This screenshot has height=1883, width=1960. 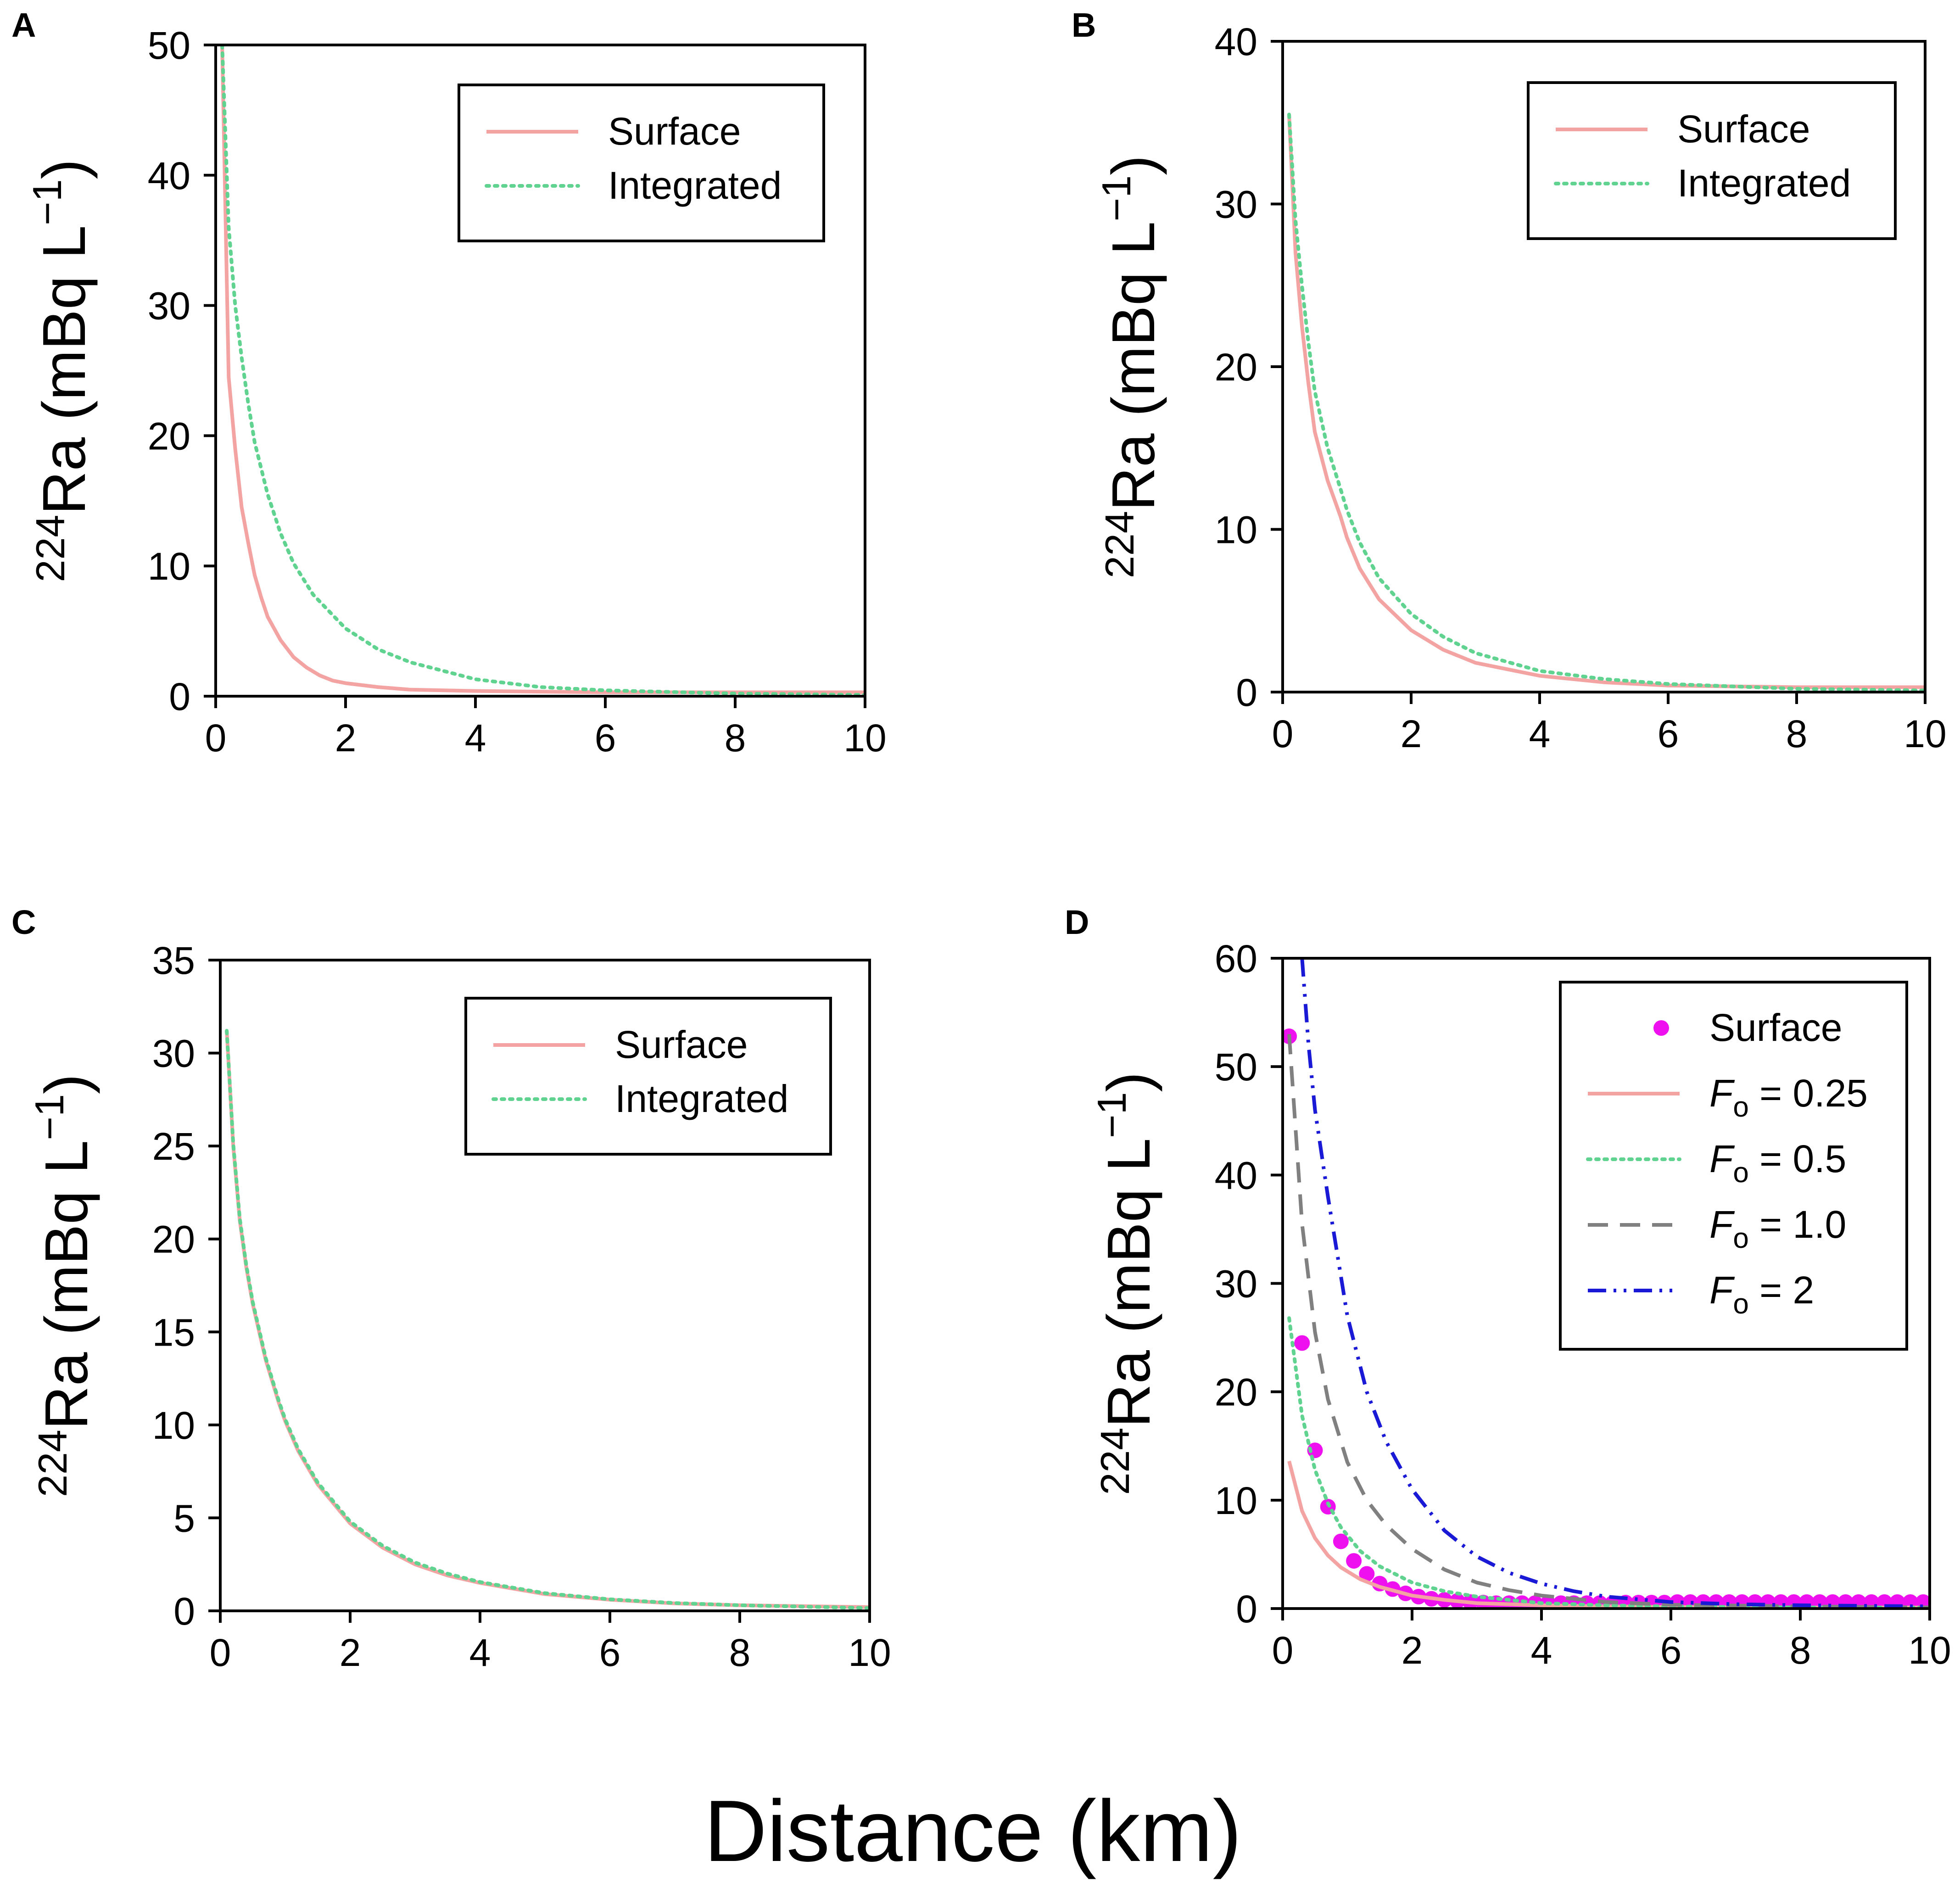 I want to click on legend-label-rest: = 2, so click(x=1781, y=1290).